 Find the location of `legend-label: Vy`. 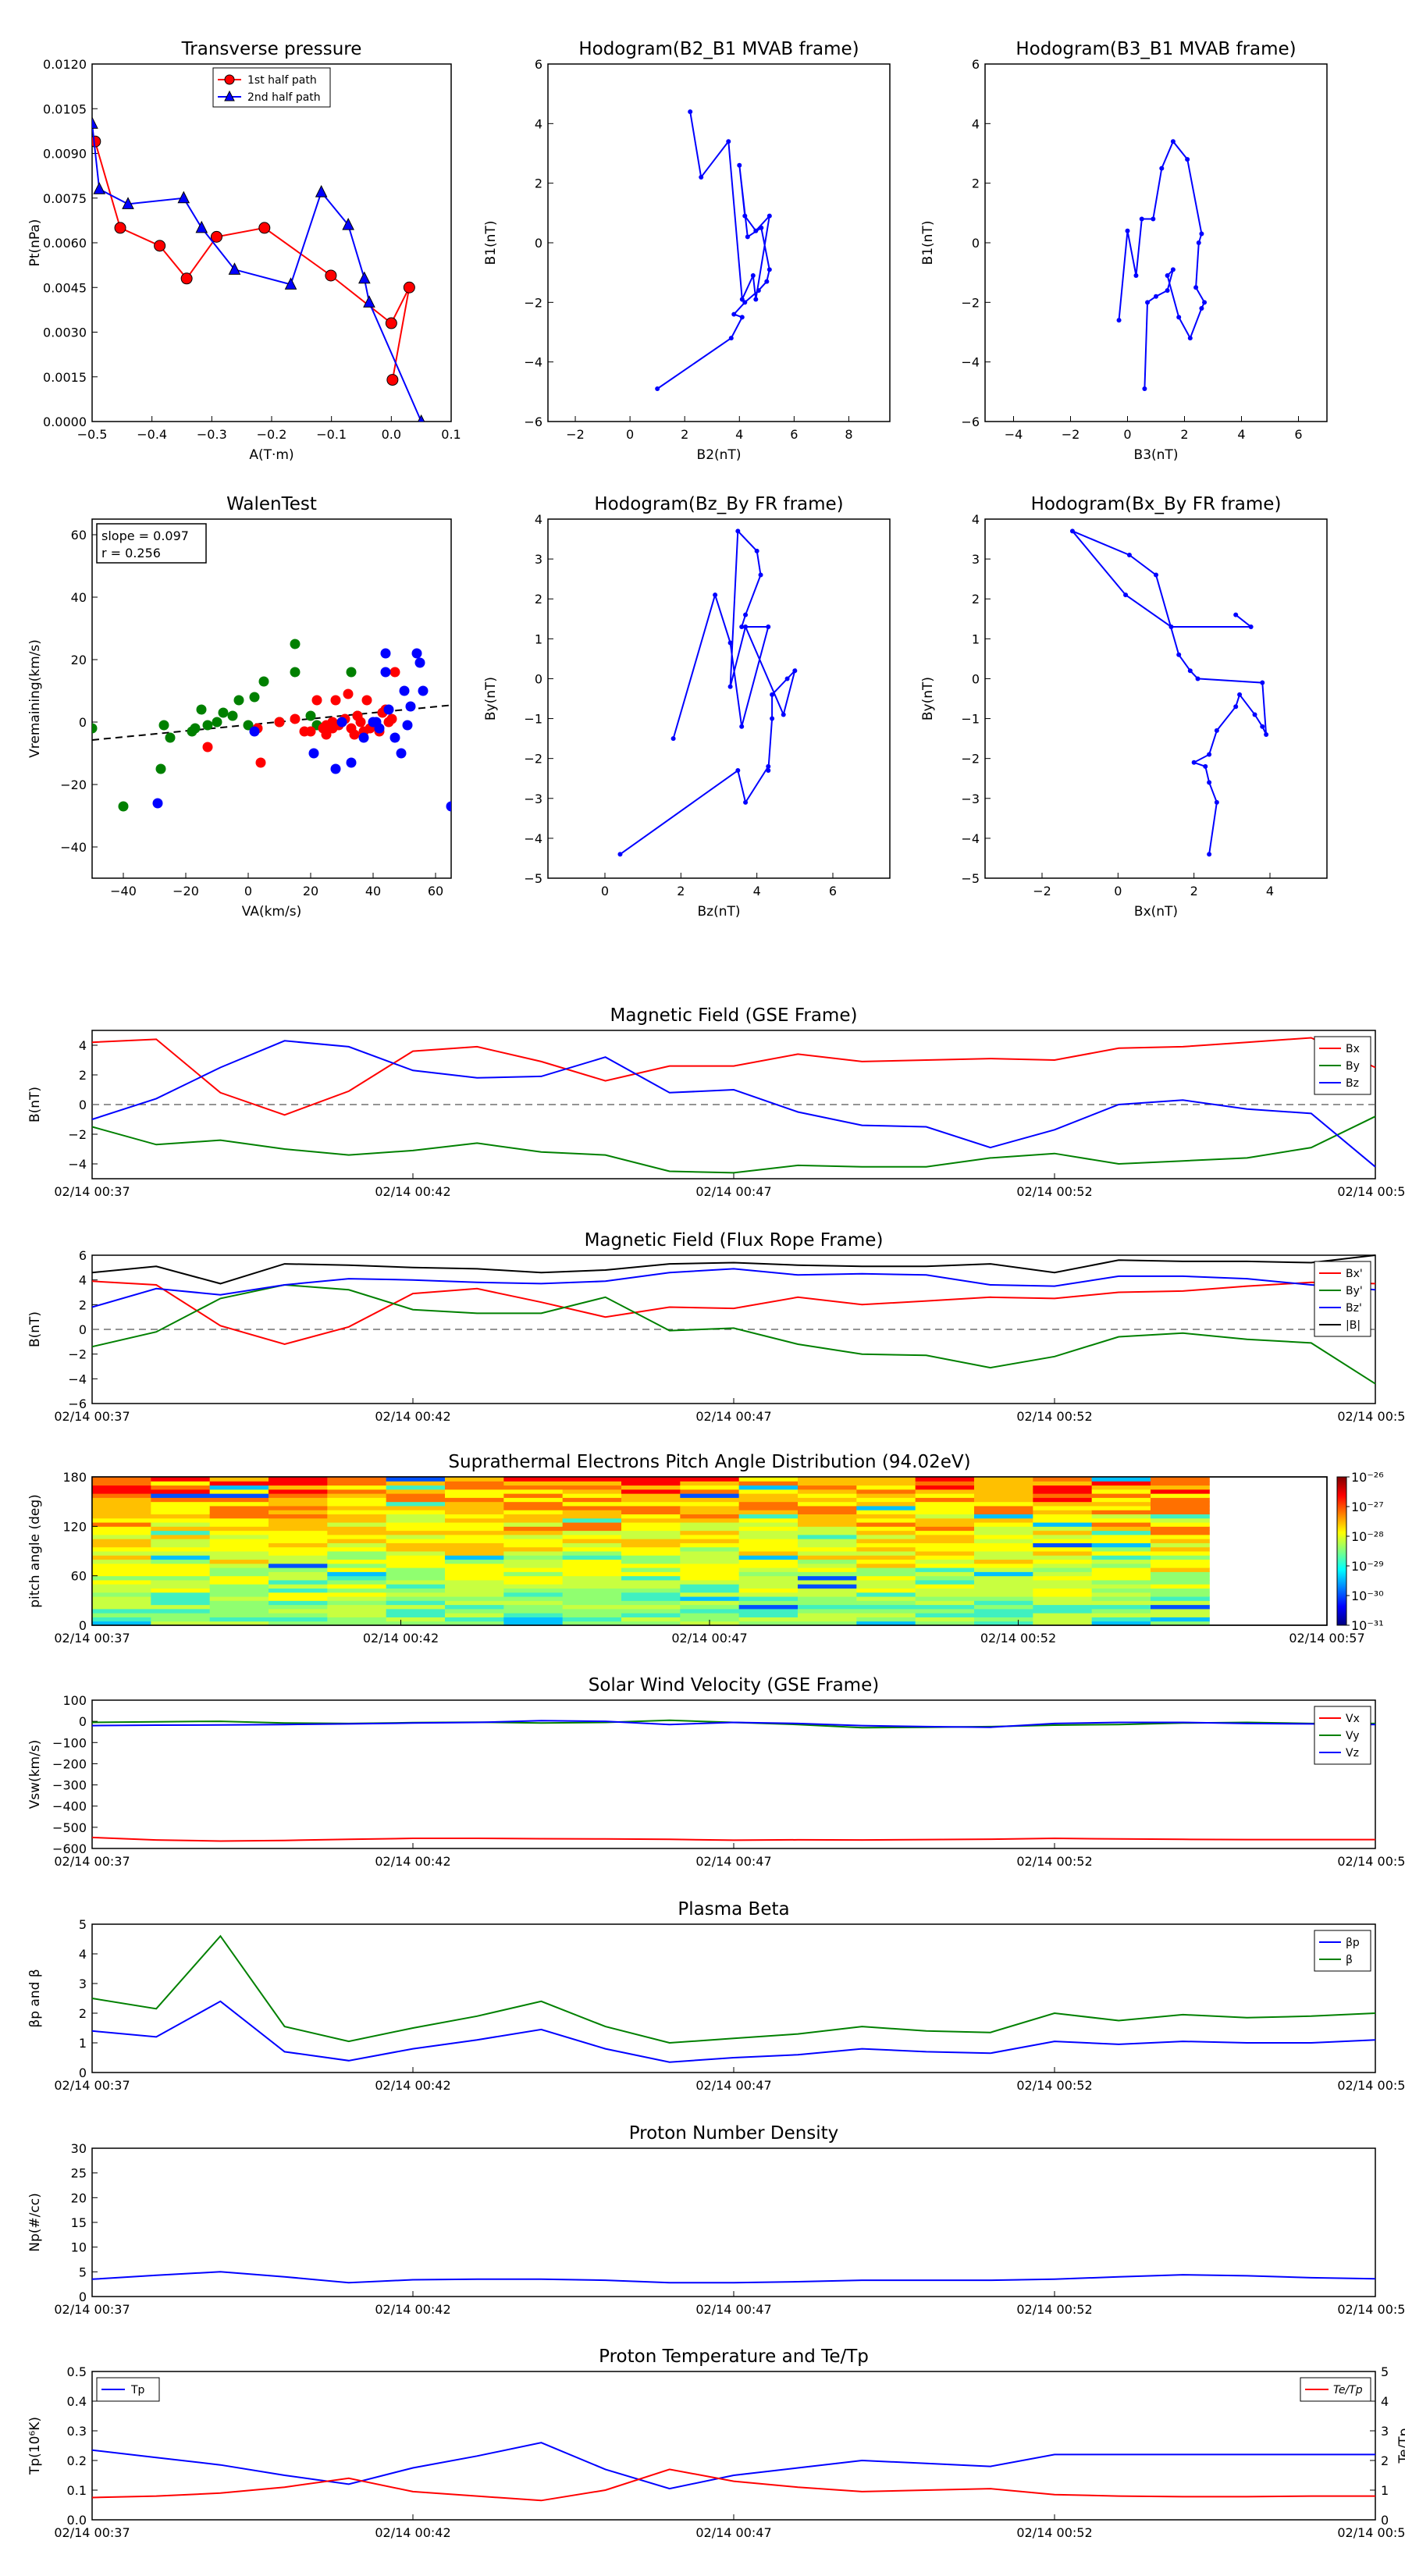

legend-label: Vy is located at coordinates (1353, 1736).